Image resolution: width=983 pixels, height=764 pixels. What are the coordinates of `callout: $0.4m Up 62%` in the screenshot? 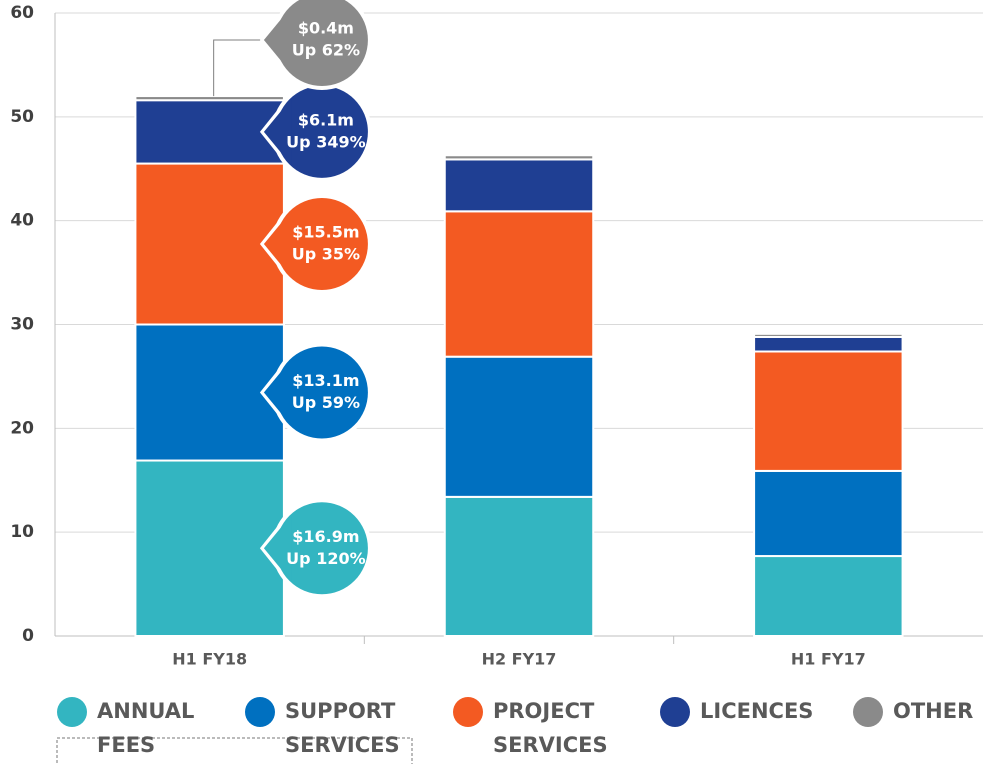 It's located at (315, 45).